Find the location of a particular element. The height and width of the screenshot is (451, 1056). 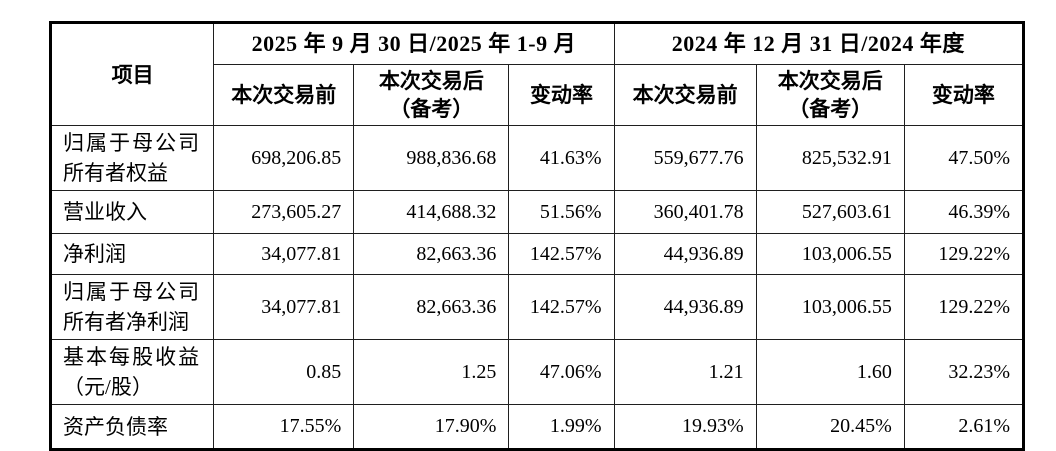

header-row-subcolumns: 本次交易前 本次交易后 （备考） 变动率 本次交易前 本次交易后 （备考） 变动率 is located at coordinates (538, 95).